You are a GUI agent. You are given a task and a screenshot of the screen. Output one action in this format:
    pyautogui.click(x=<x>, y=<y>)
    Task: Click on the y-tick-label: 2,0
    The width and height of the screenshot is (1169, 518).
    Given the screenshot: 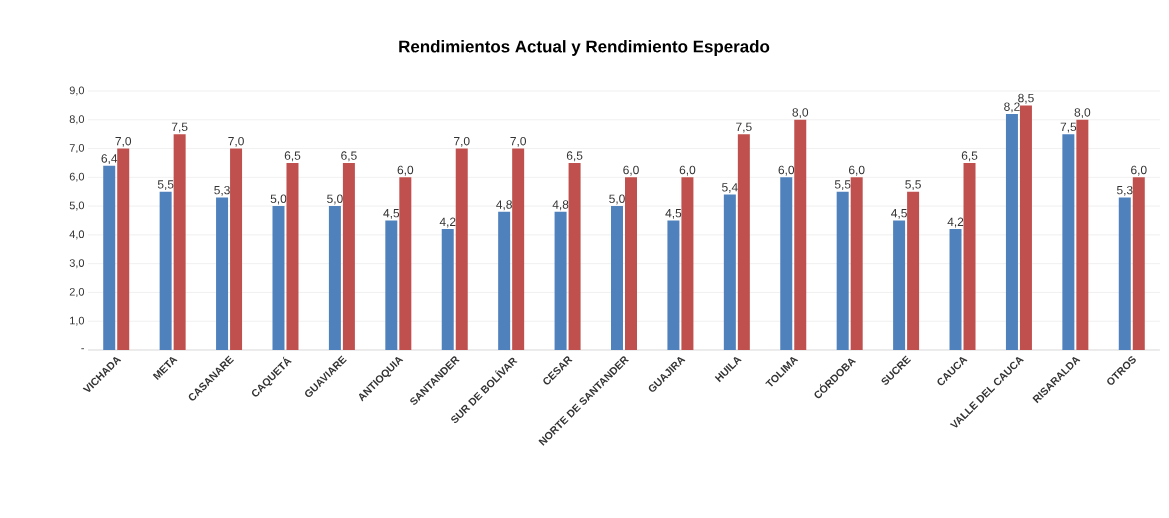 What is the action you would take?
    pyautogui.click(x=77, y=292)
    